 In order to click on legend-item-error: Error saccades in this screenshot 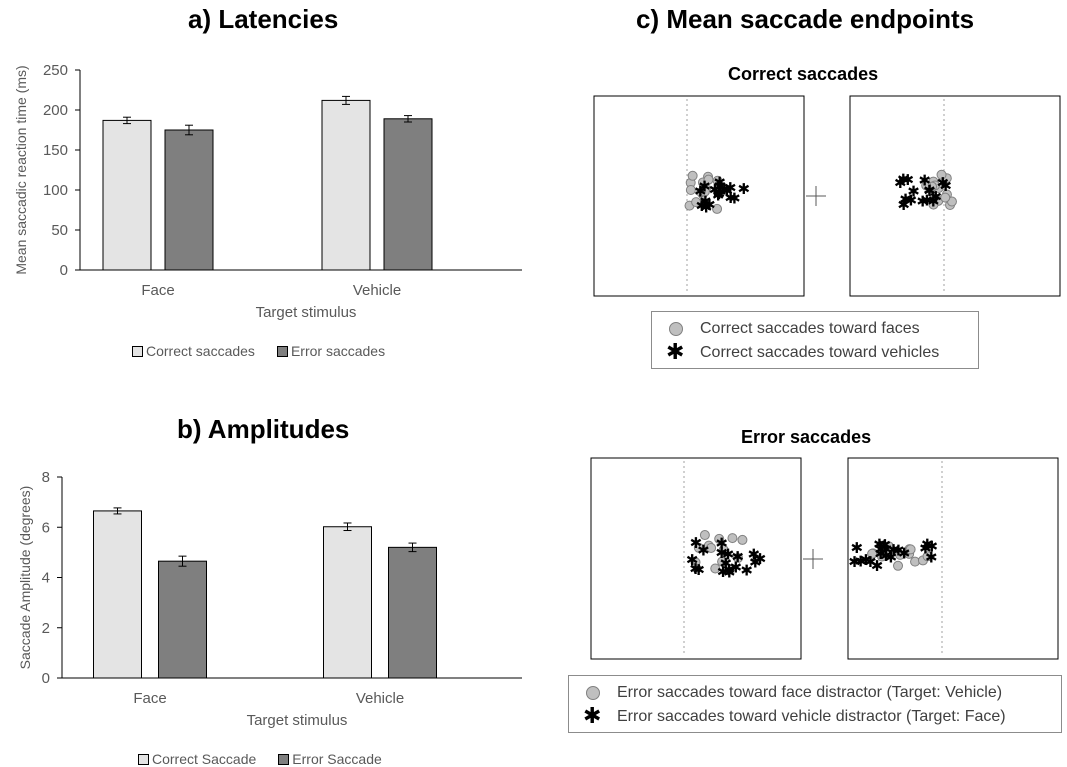, I will do `click(330, 351)`.